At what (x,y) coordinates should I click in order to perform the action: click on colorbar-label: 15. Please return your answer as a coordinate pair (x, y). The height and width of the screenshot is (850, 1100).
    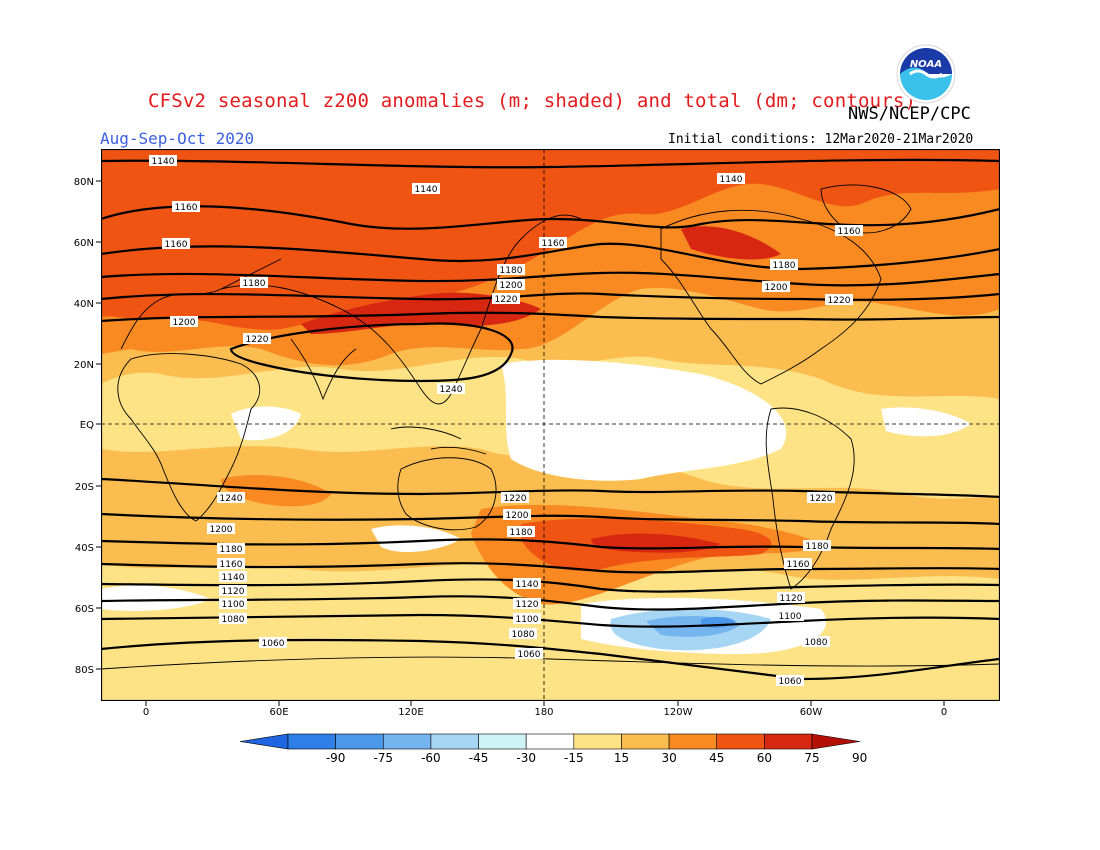
    Looking at the image, I should click on (621, 758).